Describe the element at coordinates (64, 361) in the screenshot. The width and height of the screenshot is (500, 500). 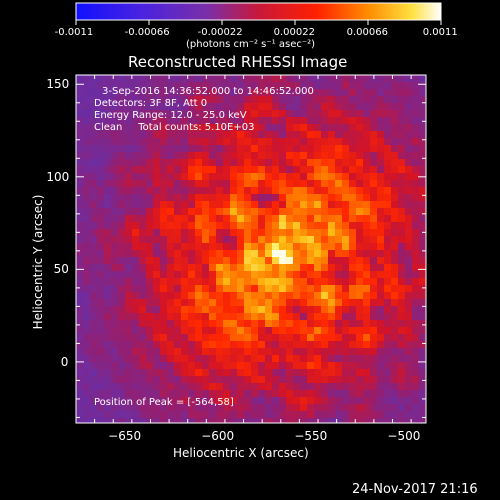
I see `y-tick-label: 0` at that location.